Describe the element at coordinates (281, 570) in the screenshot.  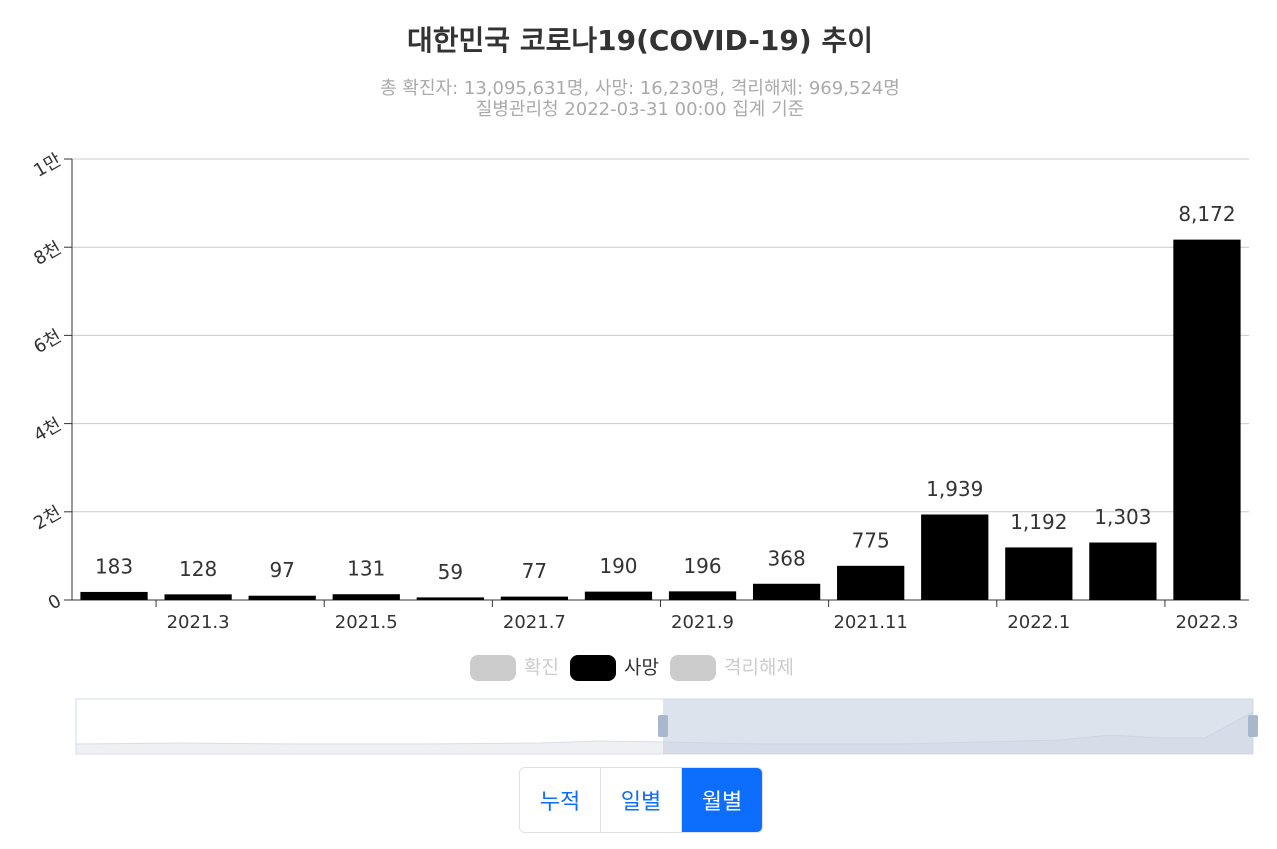
I see `data-label: 97` at that location.